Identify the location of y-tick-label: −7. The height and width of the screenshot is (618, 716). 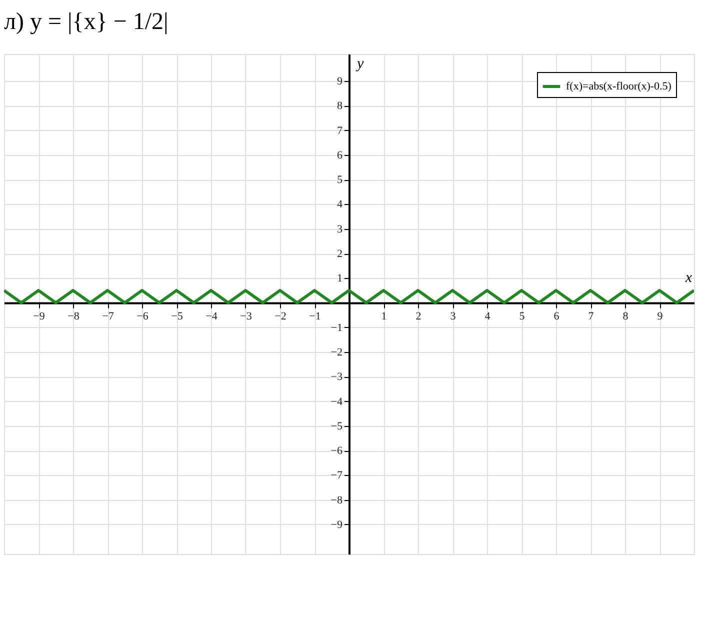
(336, 476).